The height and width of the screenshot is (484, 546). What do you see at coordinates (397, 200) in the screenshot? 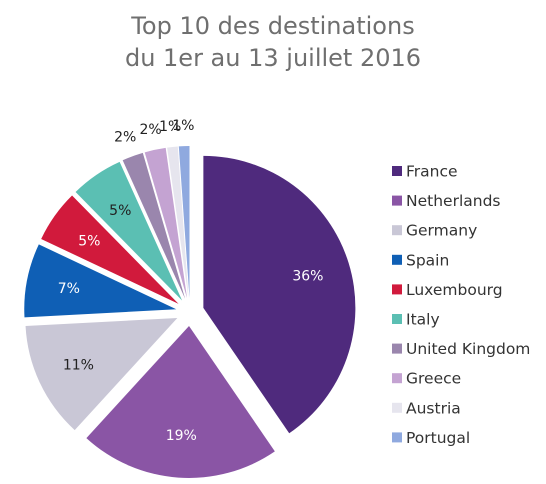
I see `legend-swatch-netherlands` at bounding box center [397, 200].